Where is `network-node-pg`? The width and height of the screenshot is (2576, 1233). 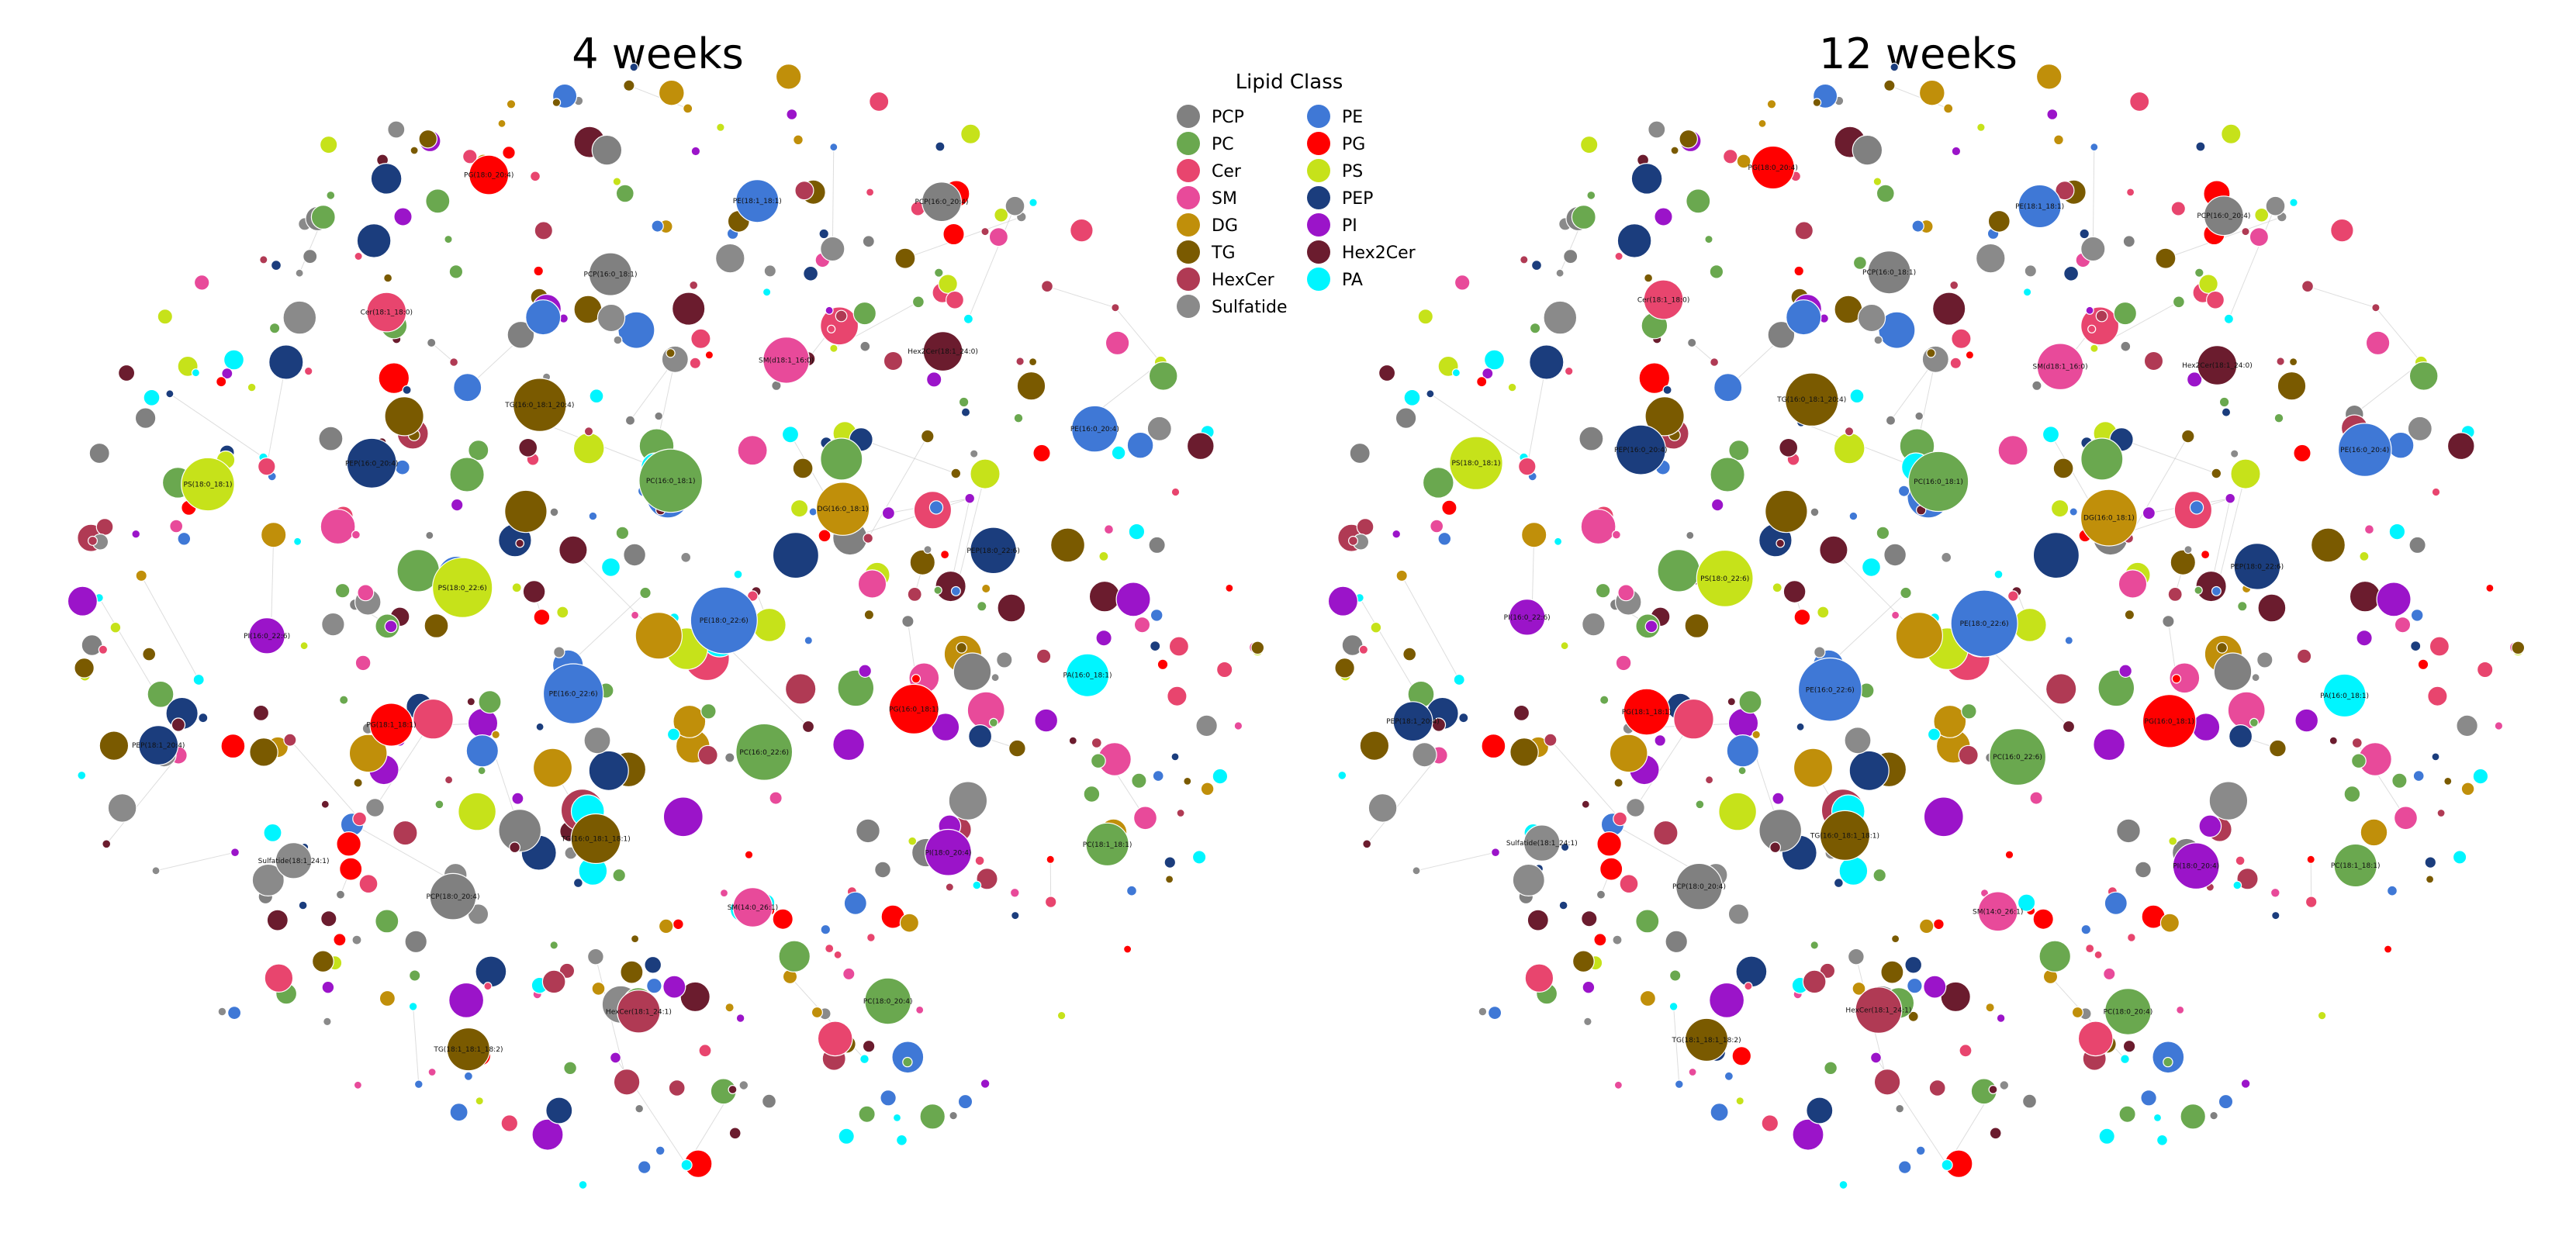 network-node-pg is located at coordinates (1773, 167).